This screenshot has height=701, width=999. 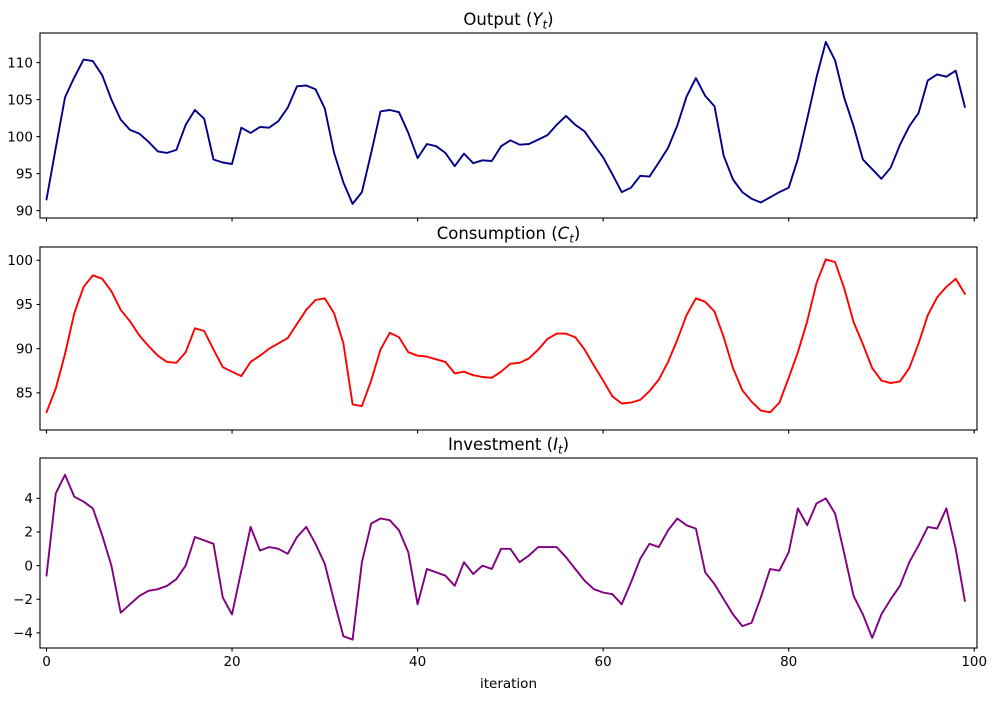 I want to click on title-segment: Output (, so click(x=497, y=19).